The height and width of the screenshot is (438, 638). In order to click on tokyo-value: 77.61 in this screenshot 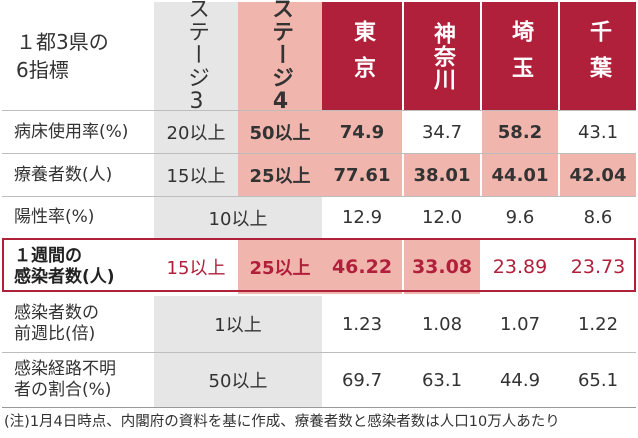, I will do `click(362, 175)`.